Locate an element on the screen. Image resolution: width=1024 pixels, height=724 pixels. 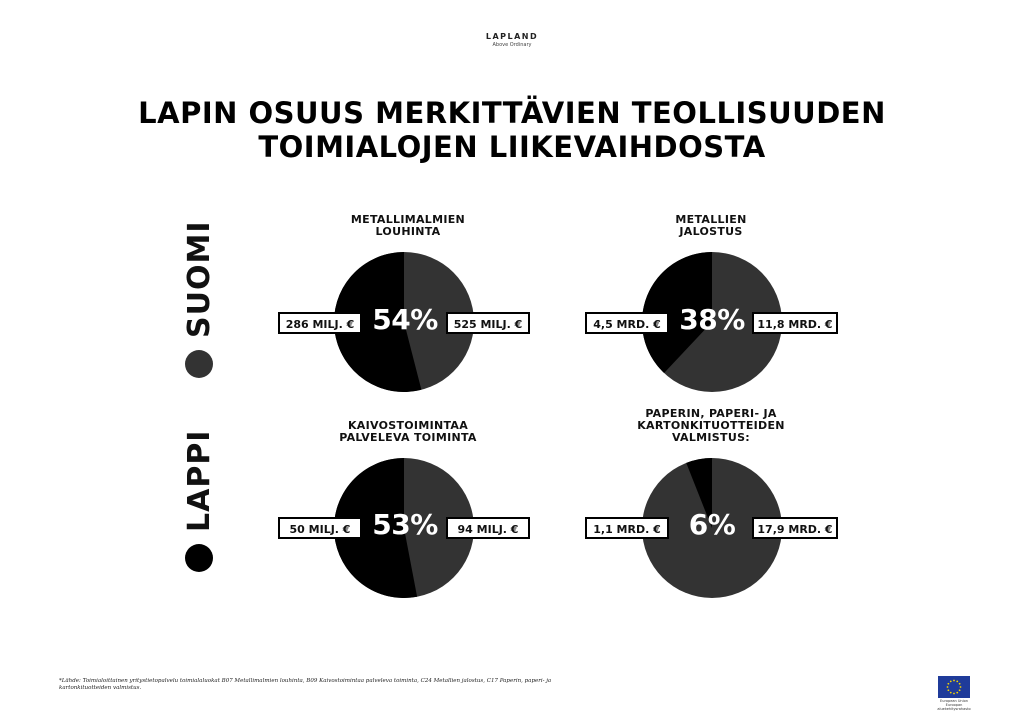
chart-1-percent: 54% is located at coordinates (405, 319).